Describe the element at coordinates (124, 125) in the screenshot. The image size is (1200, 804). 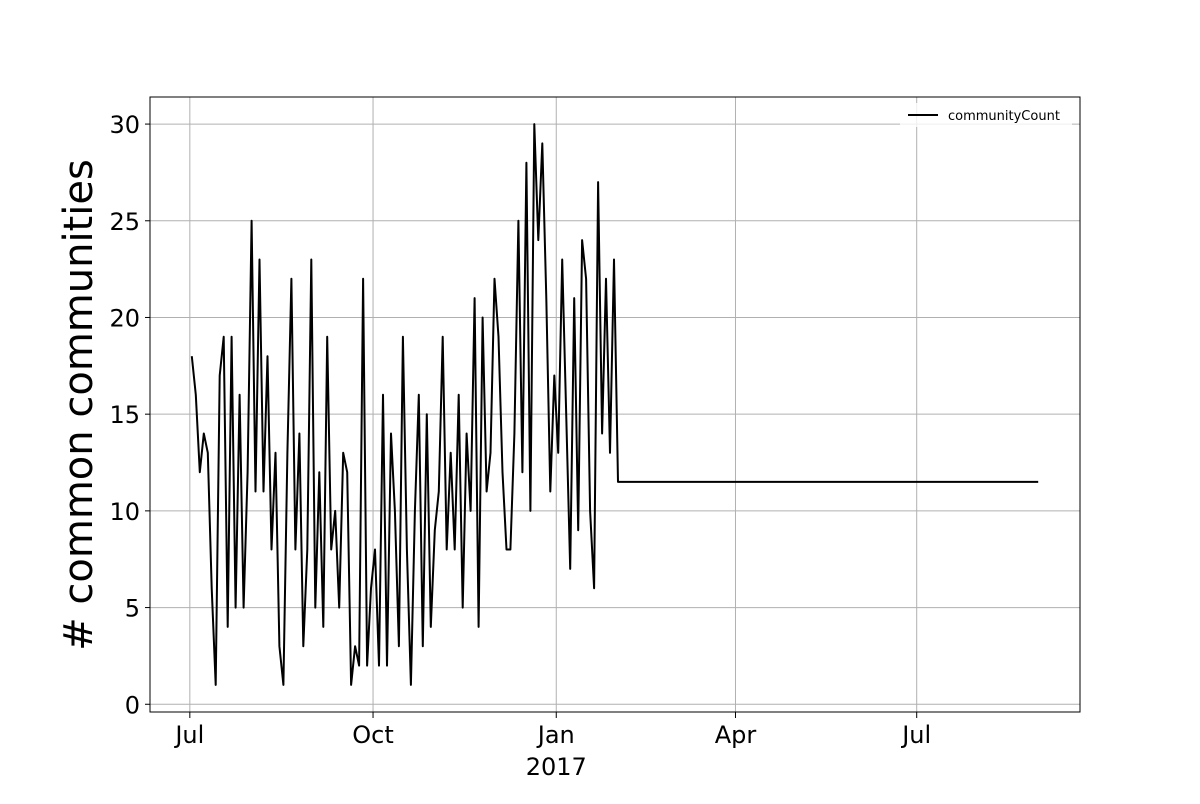
I see `y-tick-label: 30` at that location.